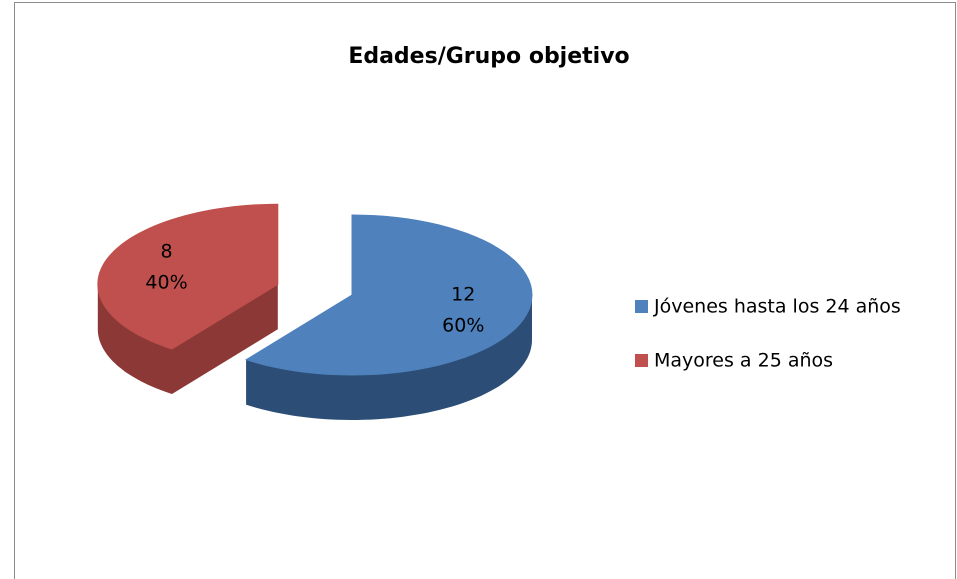  I want to click on legend-label: Jóvenes hasta los 24 años, so click(777, 307).